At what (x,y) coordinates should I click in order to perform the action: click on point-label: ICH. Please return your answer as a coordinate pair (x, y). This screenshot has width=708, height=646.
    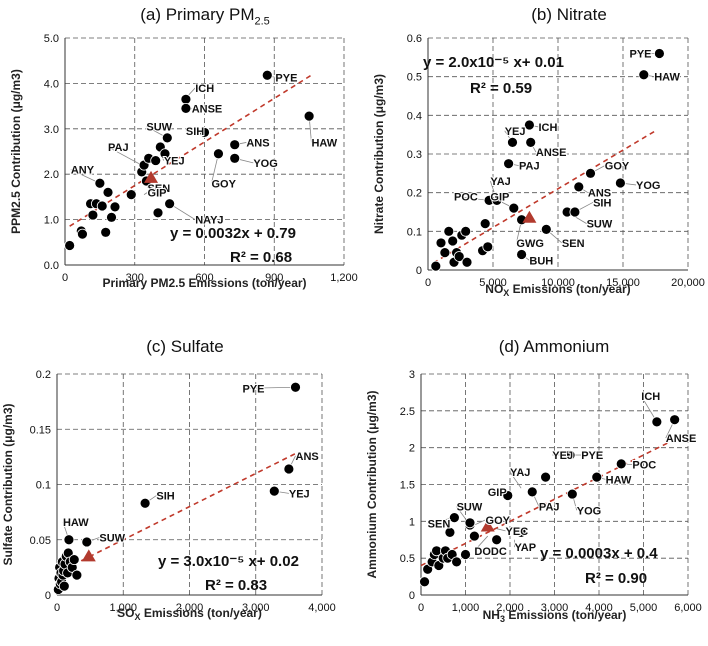
    Looking at the image, I should click on (548, 128).